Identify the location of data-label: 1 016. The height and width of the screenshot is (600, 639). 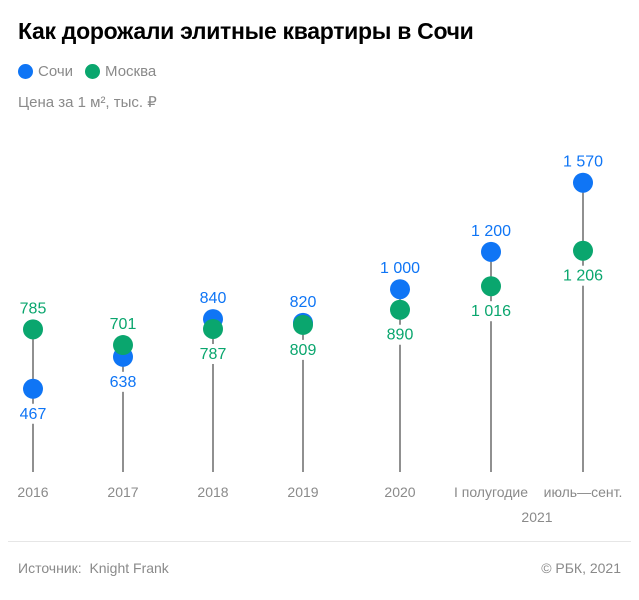
(491, 311).